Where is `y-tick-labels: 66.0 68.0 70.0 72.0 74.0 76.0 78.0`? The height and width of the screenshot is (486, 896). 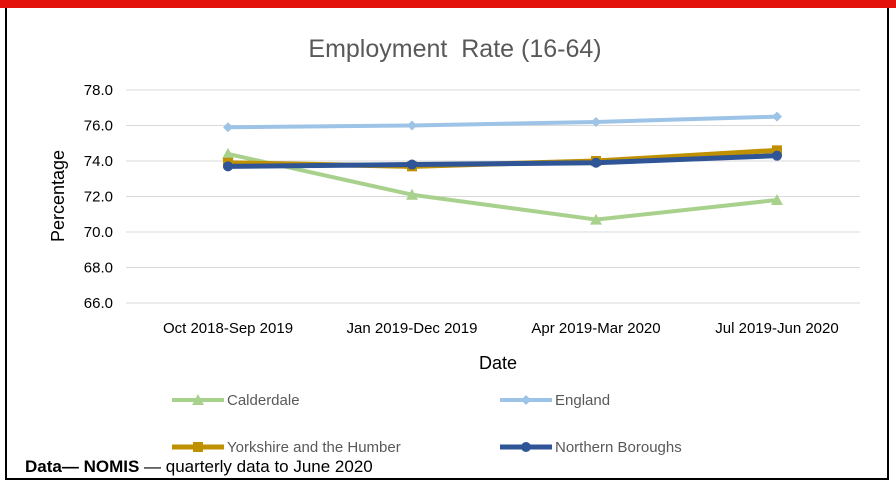
y-tick-labels: 66.0 68.0 70.0 72.0 74.0 76.0 78.0 is located at coordinates (98, 197).